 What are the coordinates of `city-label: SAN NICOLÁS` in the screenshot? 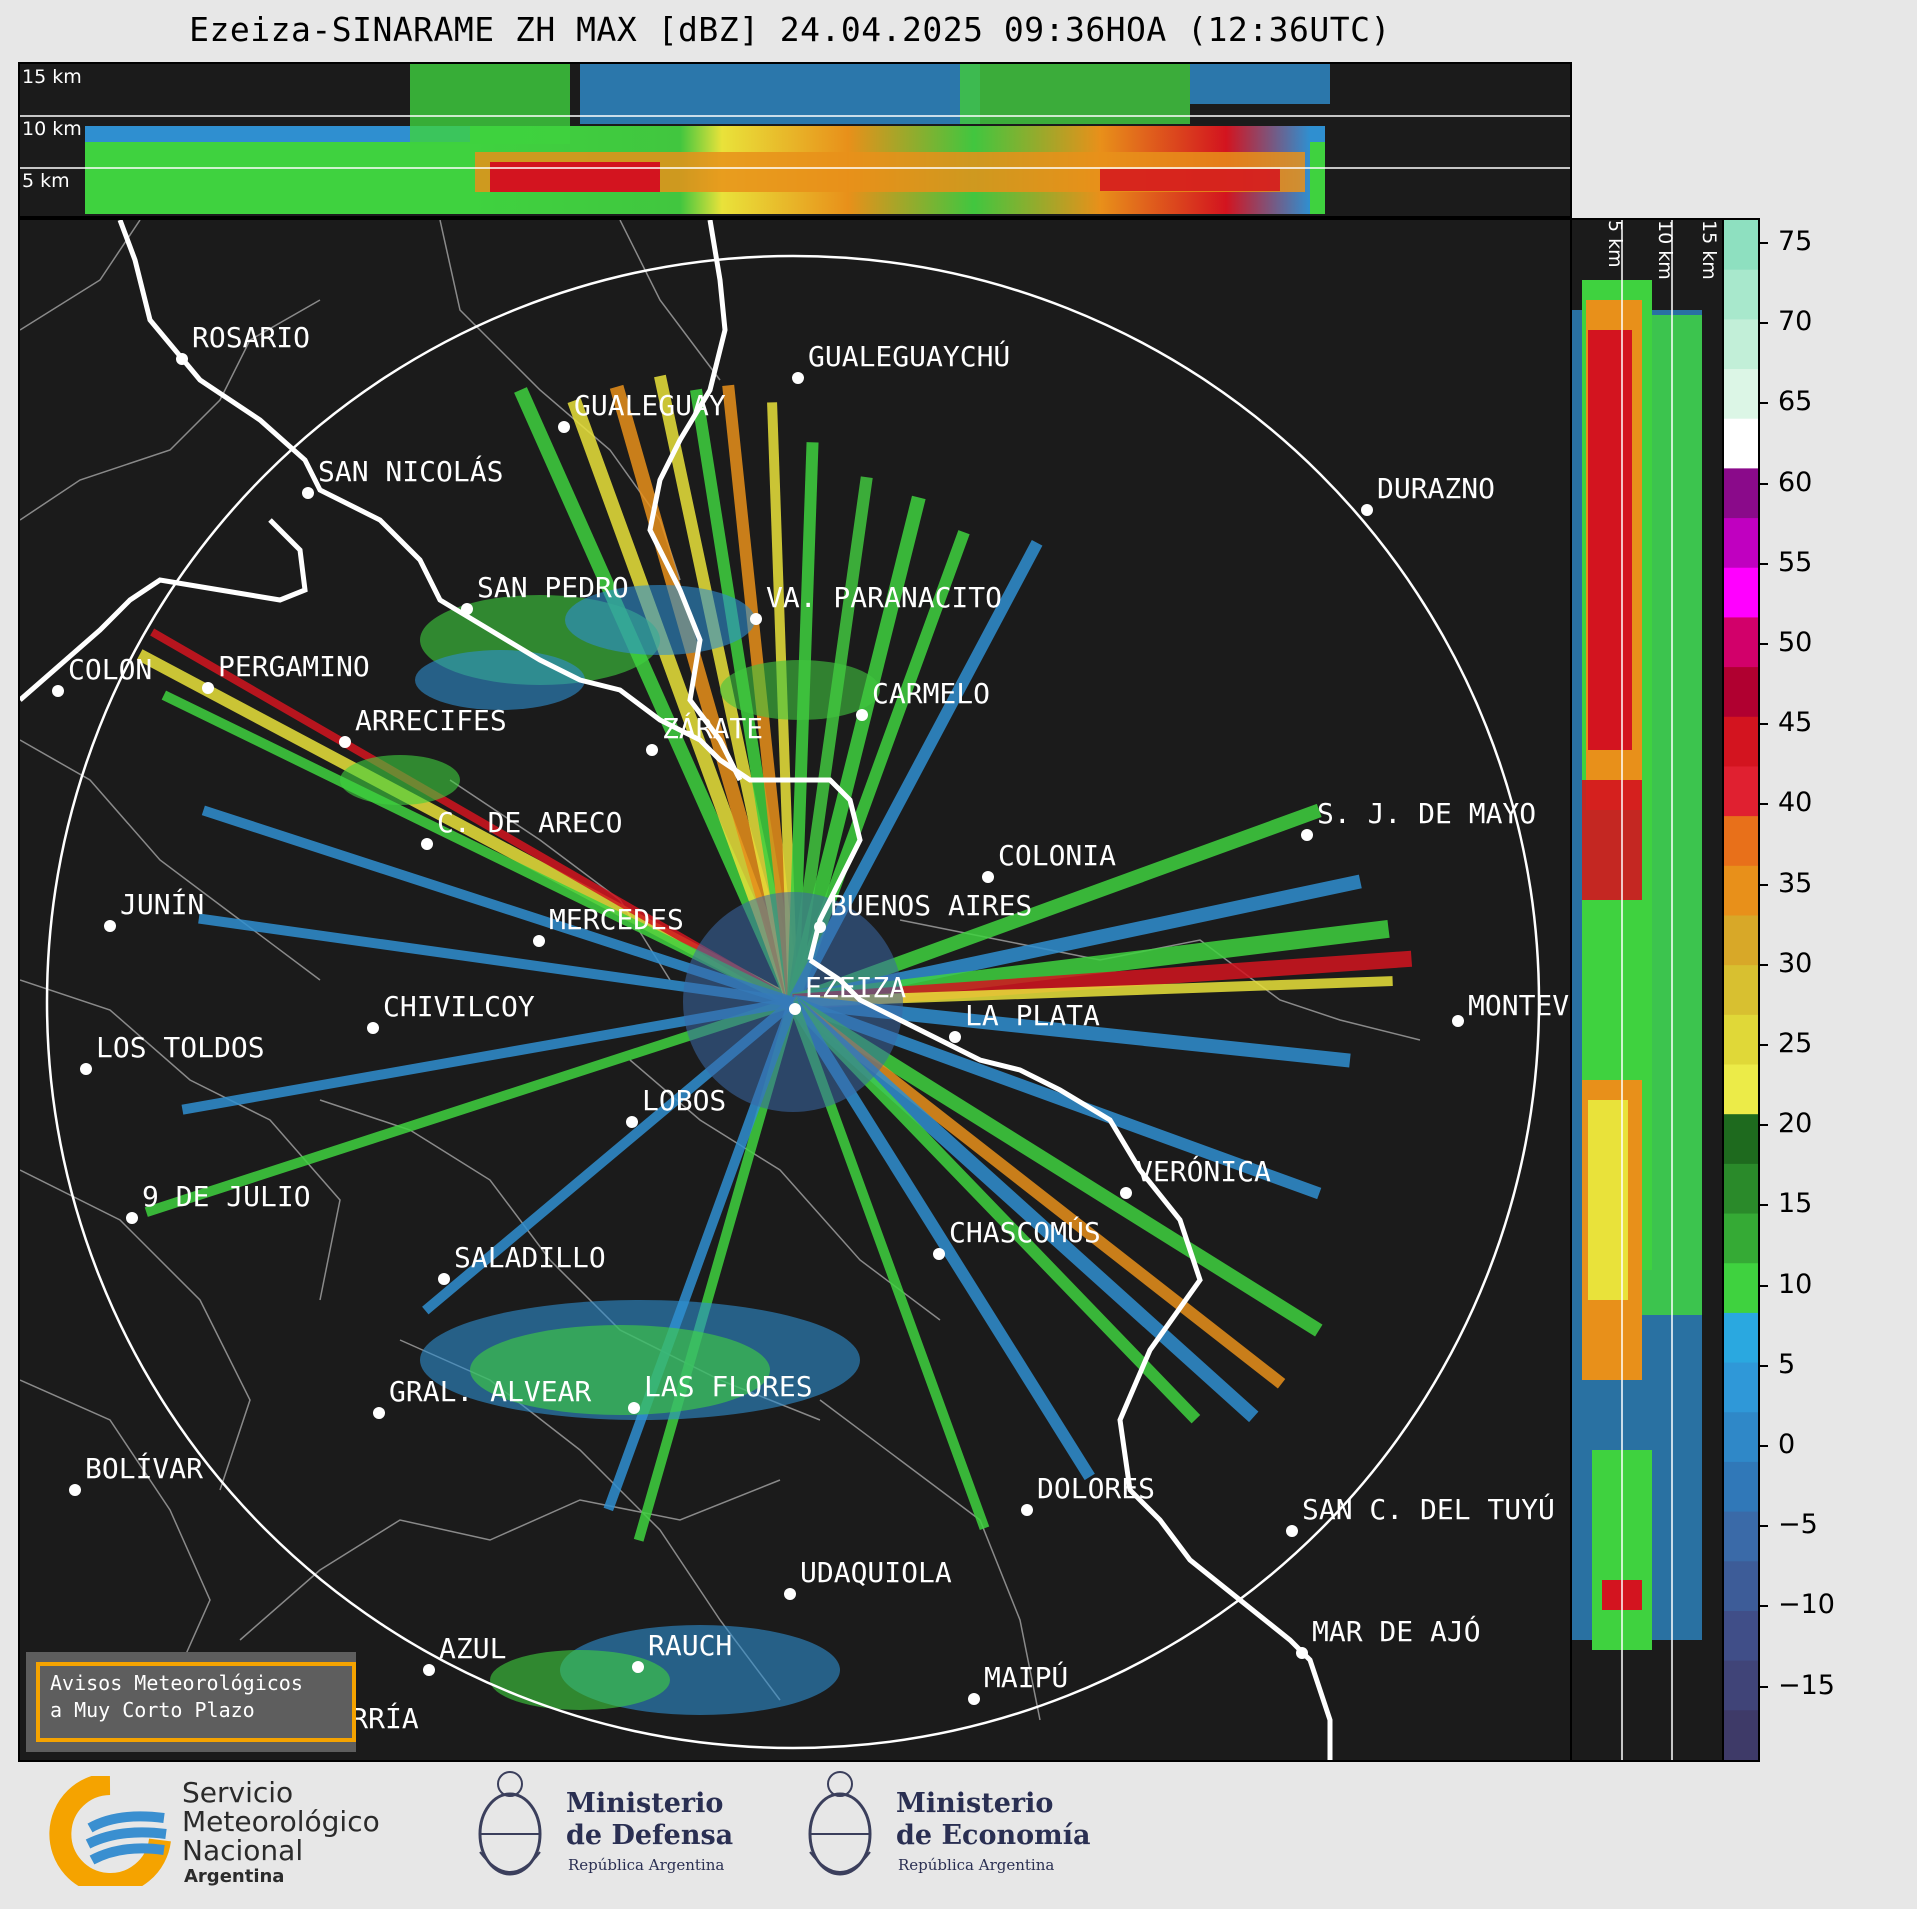 It's located at (410, 471).